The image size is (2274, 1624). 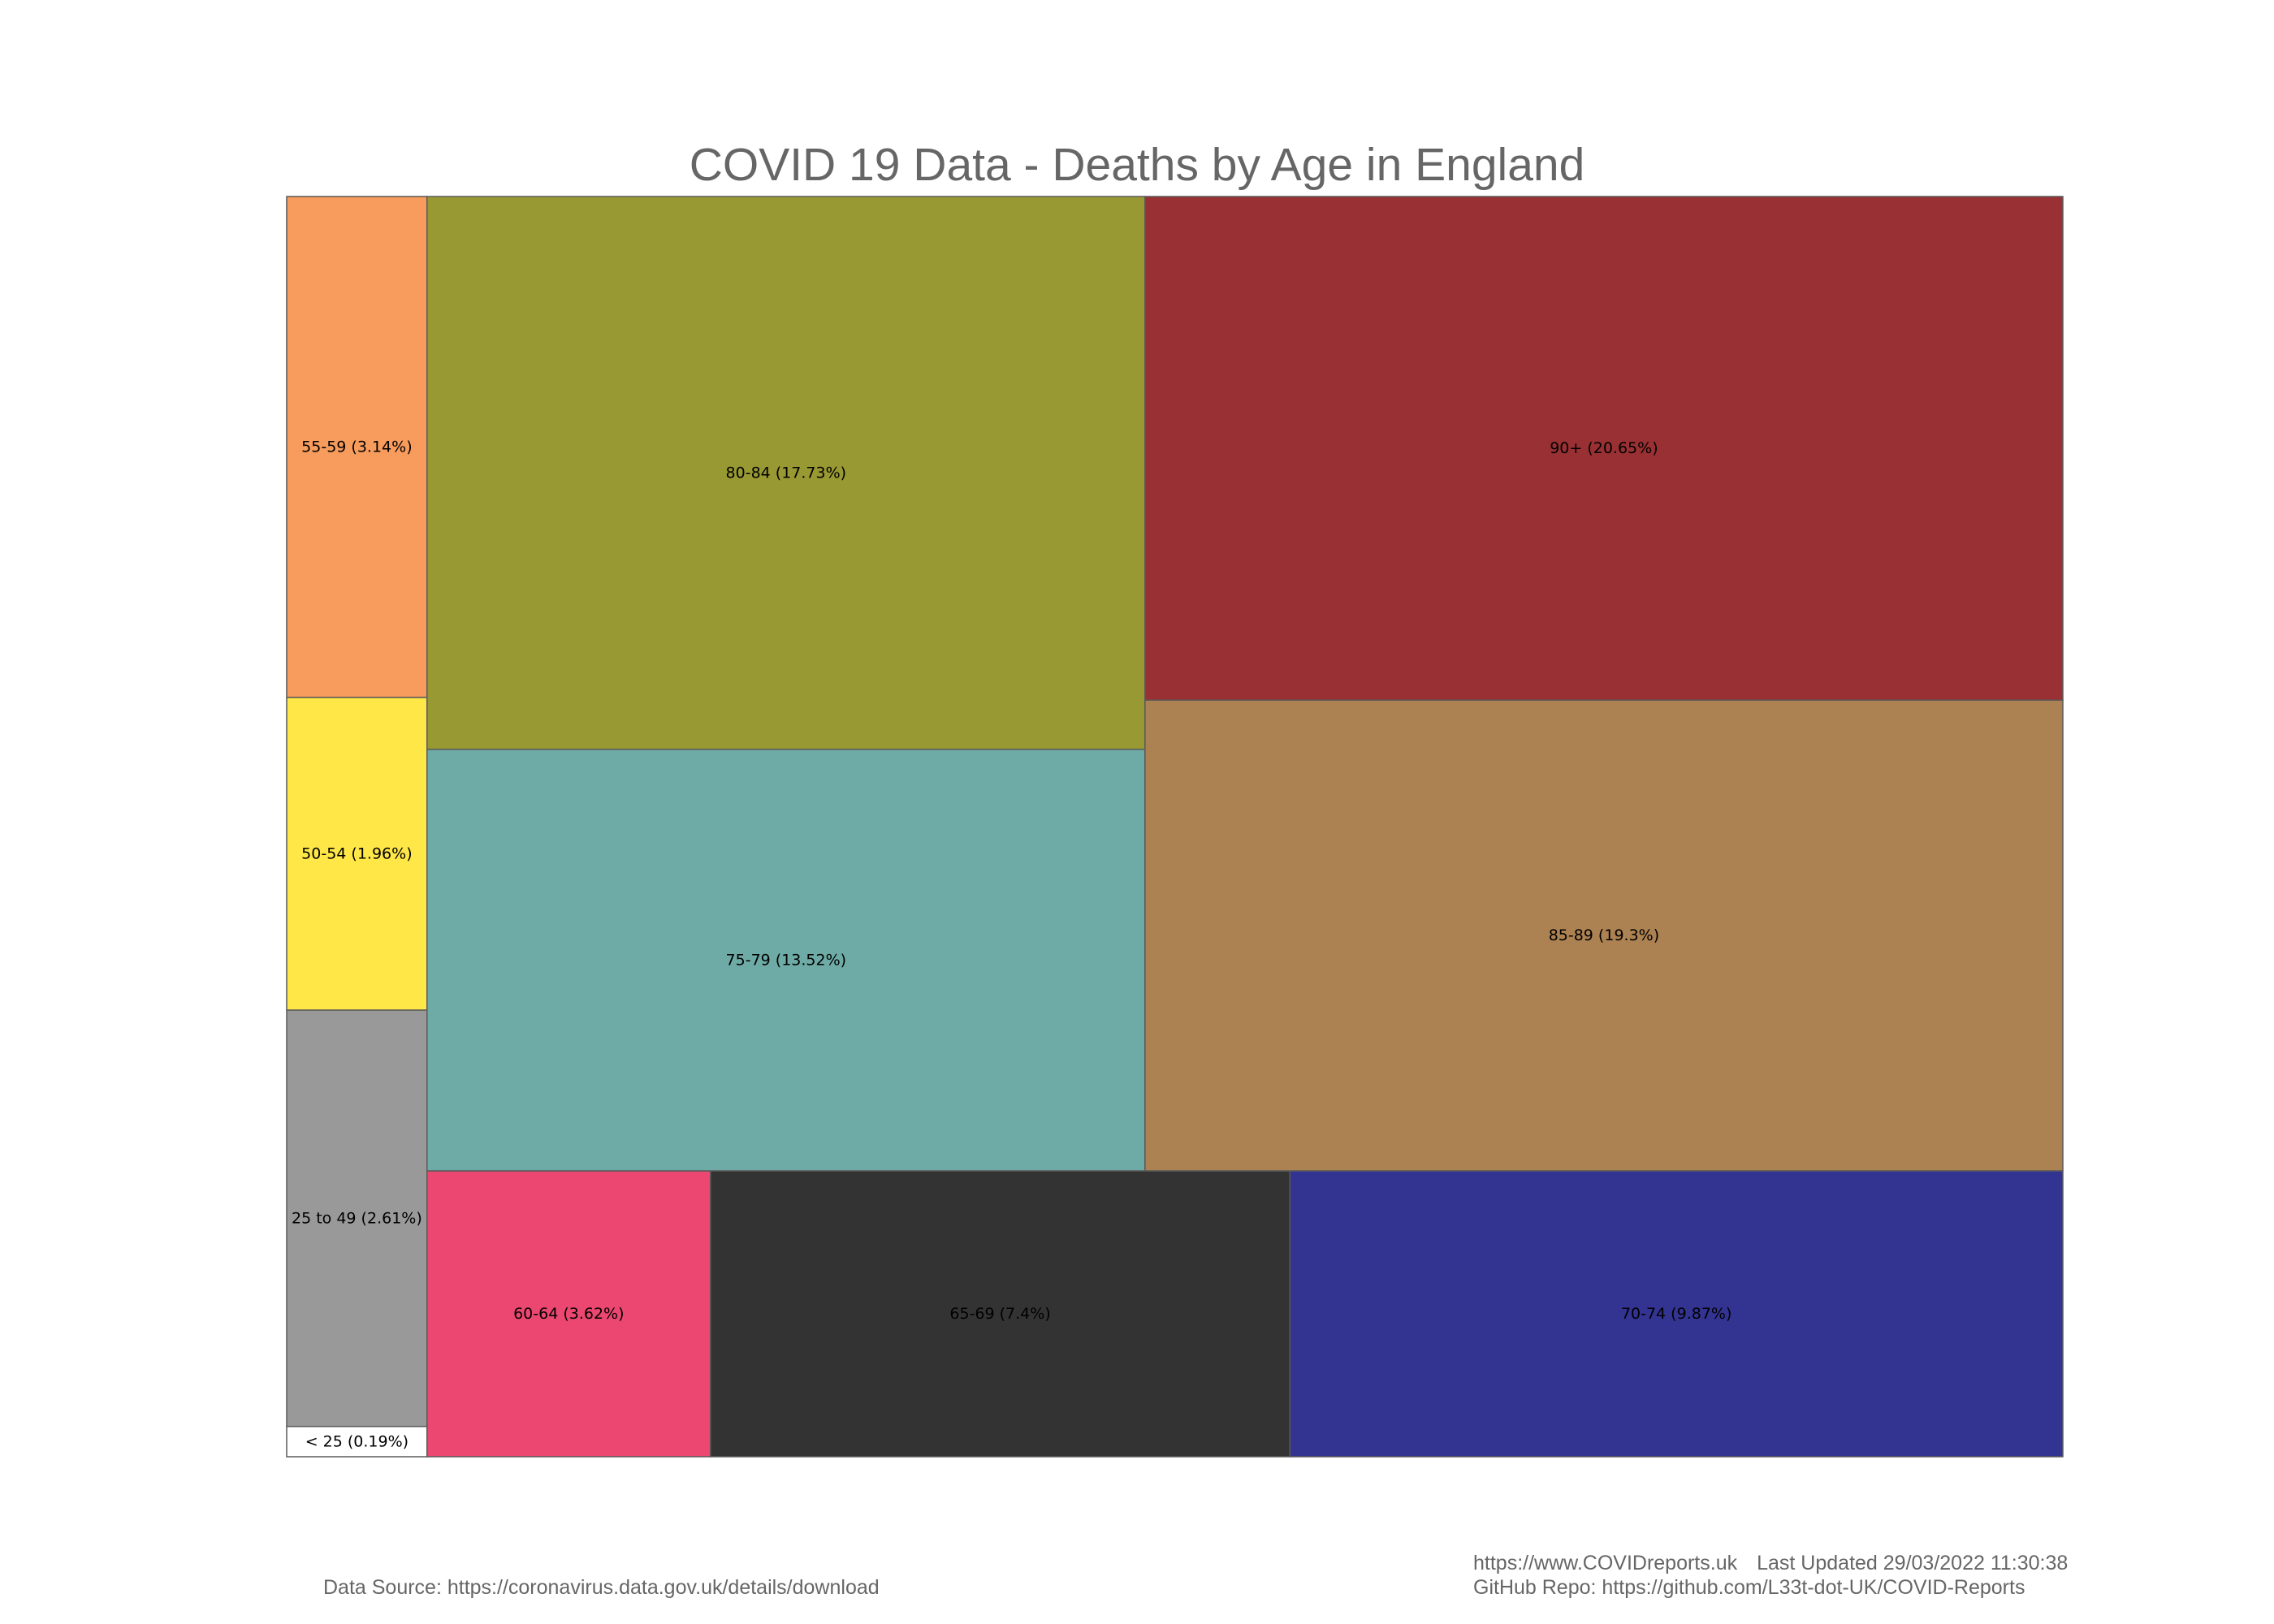 I want to click on treemap-label-60_64: 60-64 (3.62%), so click(x=568, y=1314).